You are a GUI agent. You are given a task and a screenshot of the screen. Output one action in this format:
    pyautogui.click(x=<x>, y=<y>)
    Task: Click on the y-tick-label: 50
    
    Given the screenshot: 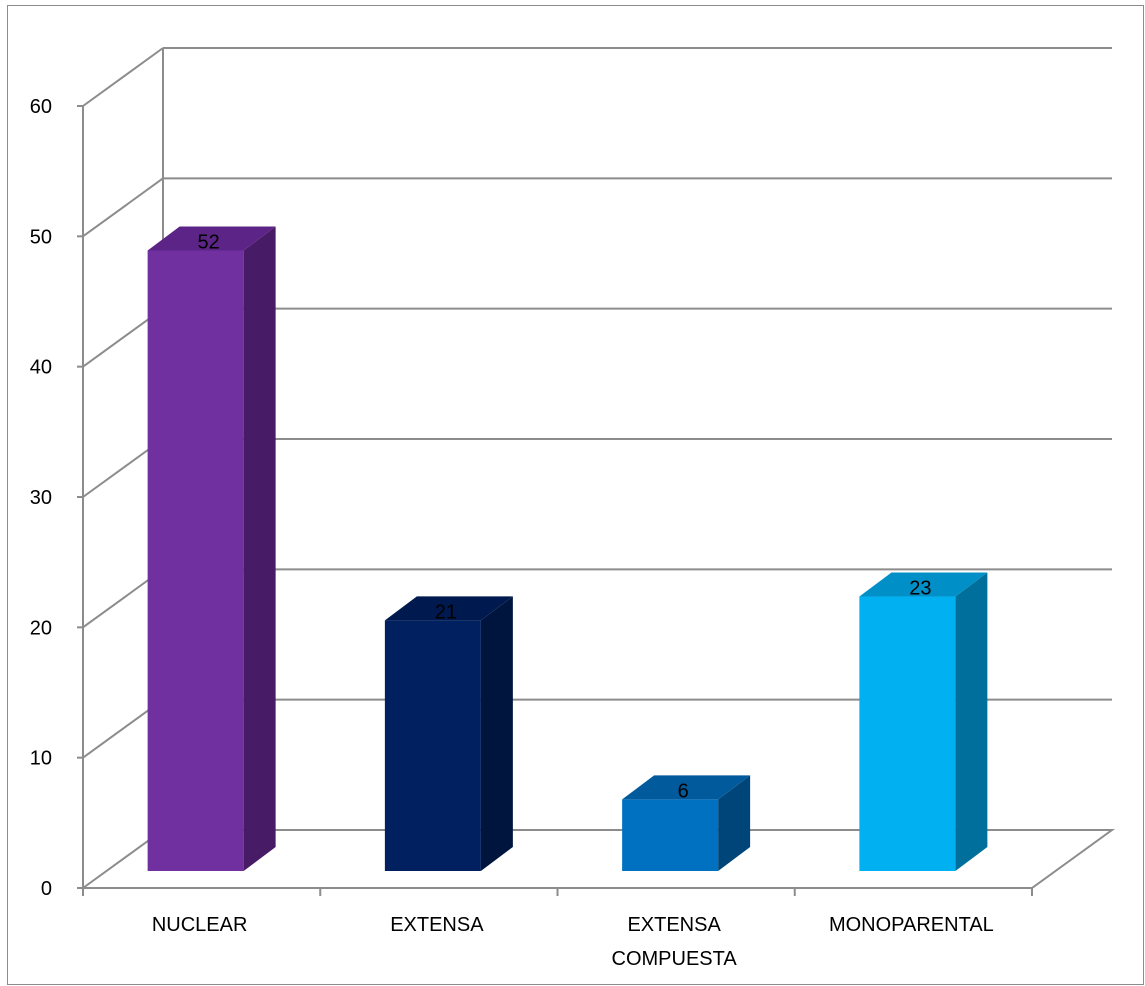 What is the action you would take?
    pyautogui.click(x=41, y=237)
    